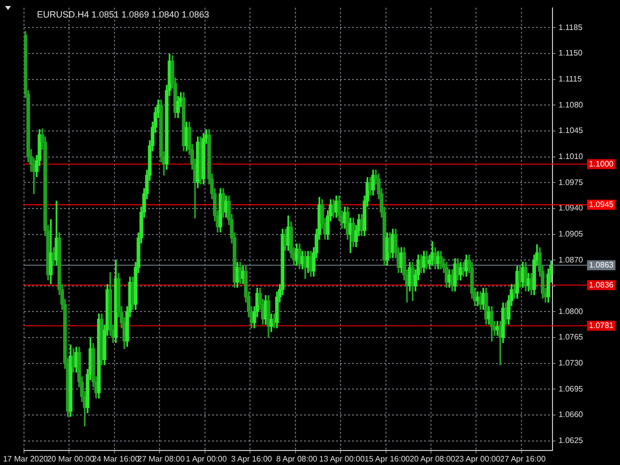  What do you see at coordinates (571, 131) in the screenshot?
I see `y-tick-label: 1.1045` at bounding box center [571, 131].